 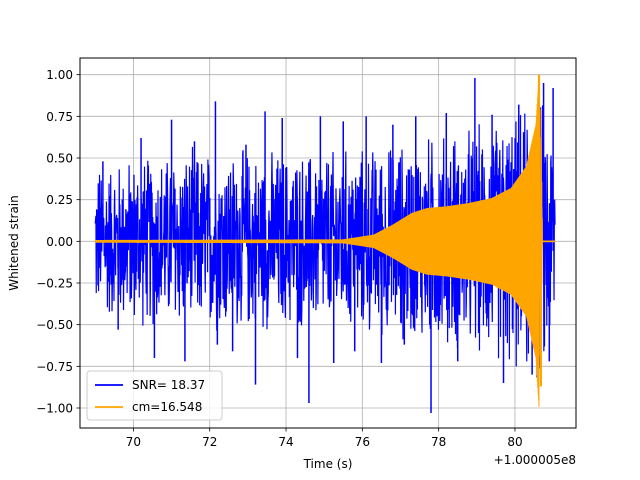 I want to click on legend-label-snr: SNR= 18.37, so click(x=168, y=385).